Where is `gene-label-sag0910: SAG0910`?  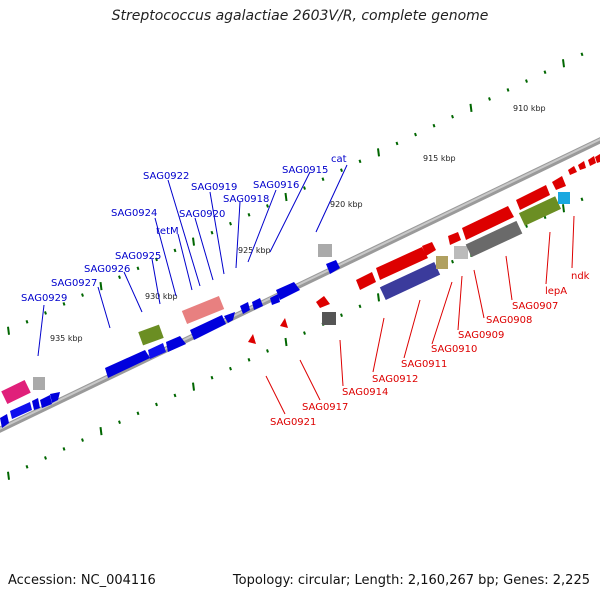 gene-label-sag0910: SAG0910 is located at coordinates (454, 349).